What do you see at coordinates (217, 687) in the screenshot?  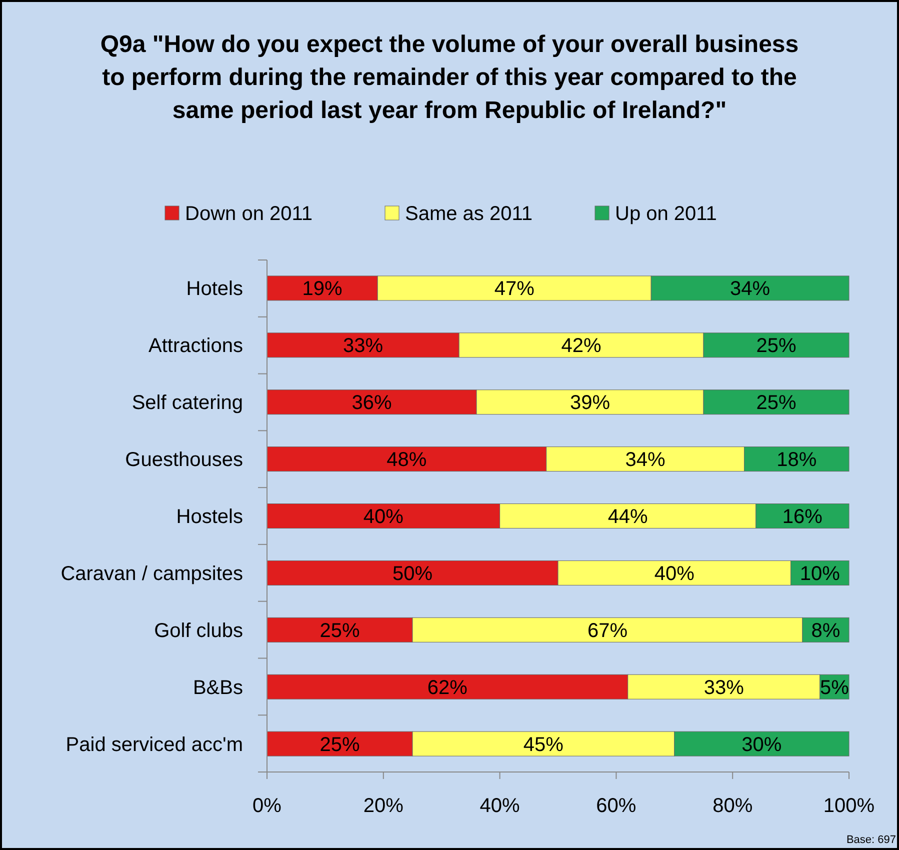 I see `y-tick-label: B&Bs` at bounding box center [217, 687].